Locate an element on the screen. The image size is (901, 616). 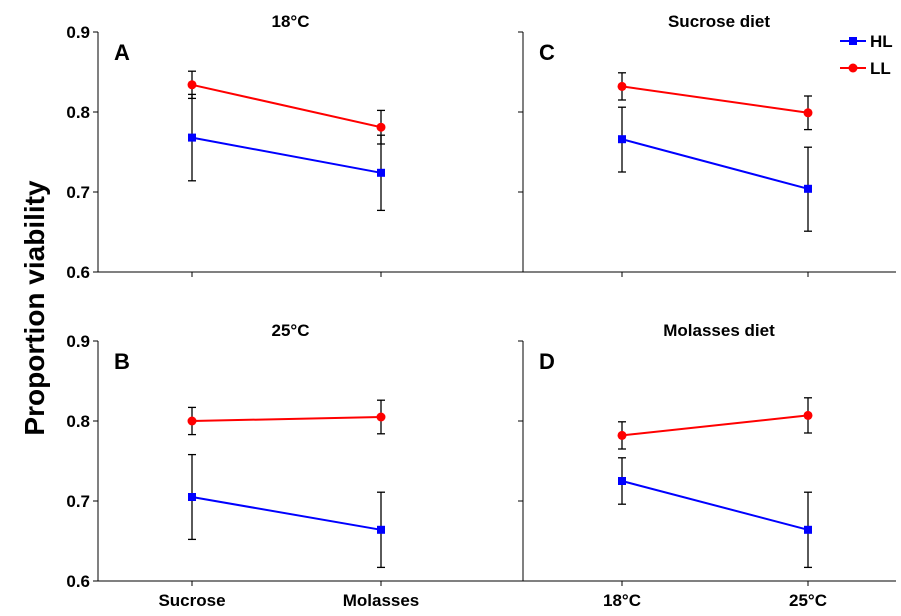
panel-letter: B is located at coordinates (122, 361).